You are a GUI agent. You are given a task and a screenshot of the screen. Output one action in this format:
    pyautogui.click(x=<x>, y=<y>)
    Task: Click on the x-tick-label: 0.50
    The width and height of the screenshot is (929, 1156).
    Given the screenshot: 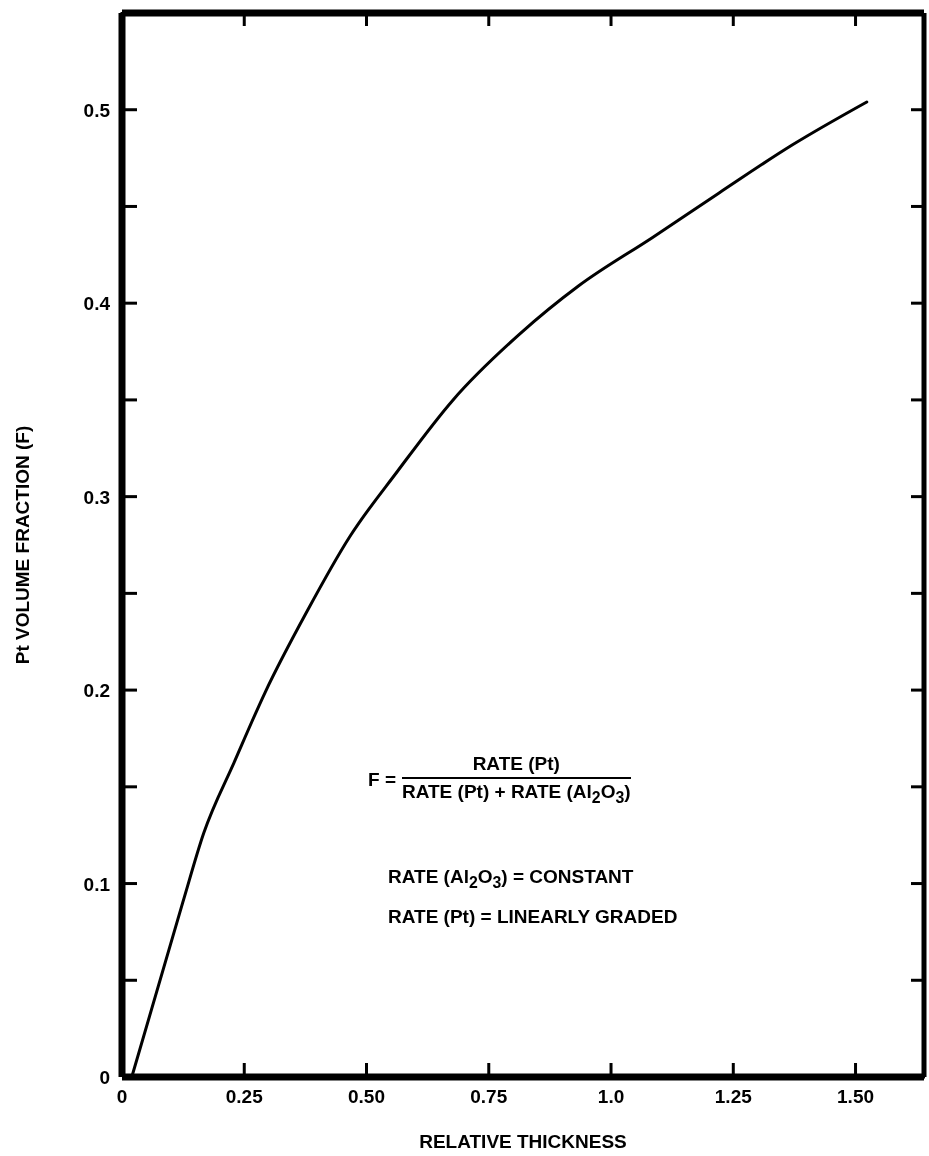 What is the action you would take?
    pyautogui.click(x=366, y=1096)
    